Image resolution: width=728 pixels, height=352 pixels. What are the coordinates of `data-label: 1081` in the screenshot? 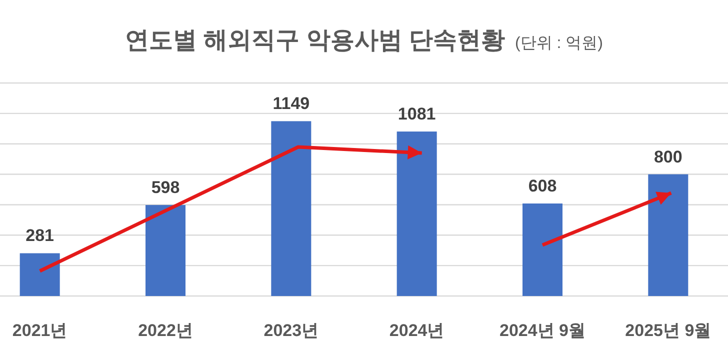 It's located at (417, 114).